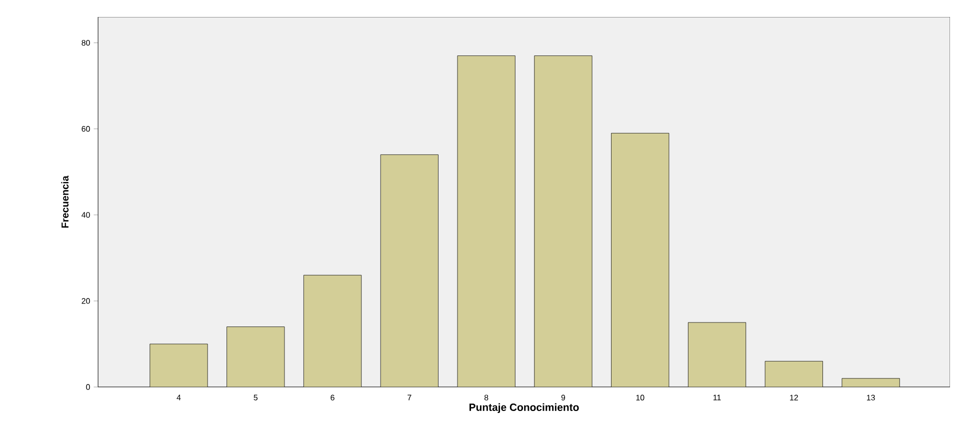 The width and height of the screenshot is (964, 430). I want to click on x-axis-title: Puntaje Conocimiento, so click(524, 408).